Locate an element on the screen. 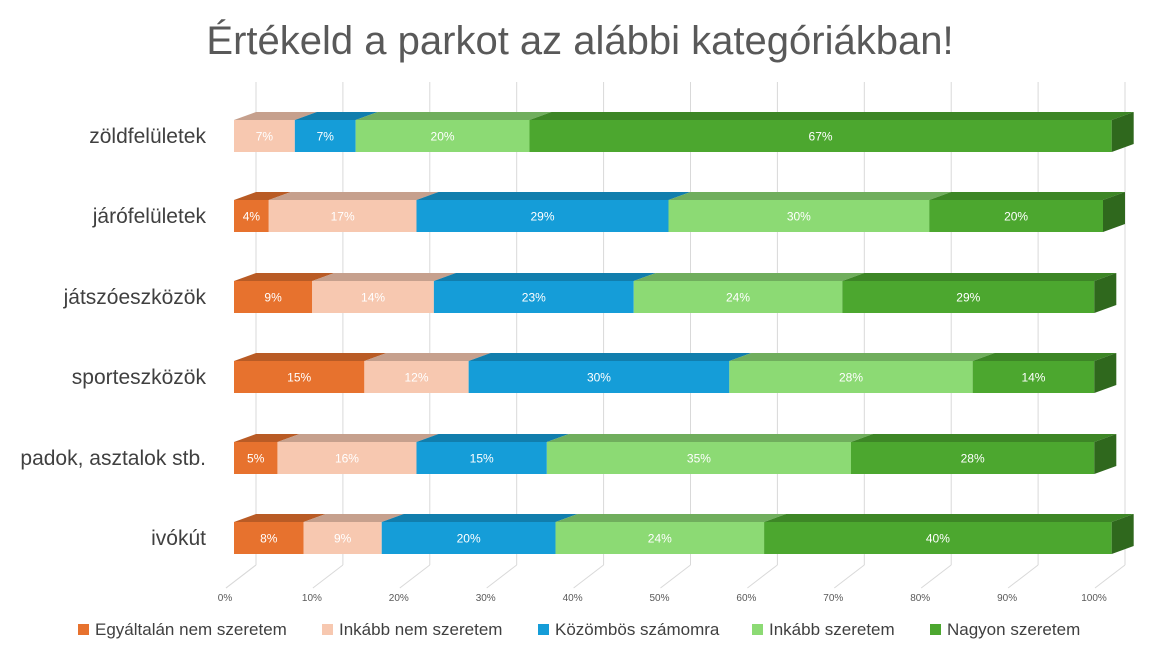 The width and height of the screenshot is (1160, 653). data-label: 40% is located at coordinates (938, 539).